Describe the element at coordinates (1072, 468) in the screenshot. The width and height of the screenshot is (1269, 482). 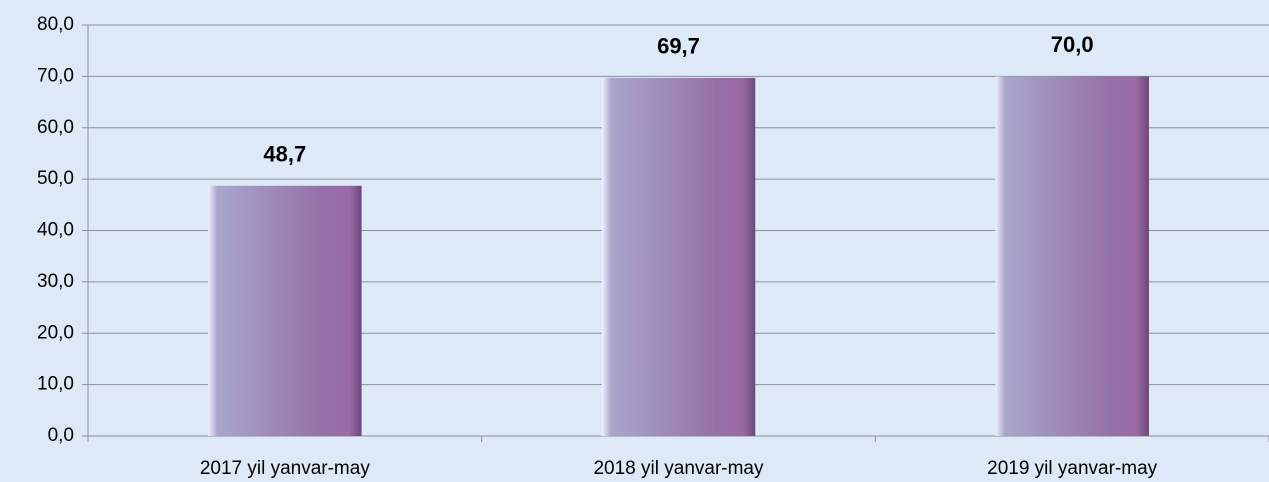
I see `x-tick-label: 2019 yil yanvar-may` at that location.